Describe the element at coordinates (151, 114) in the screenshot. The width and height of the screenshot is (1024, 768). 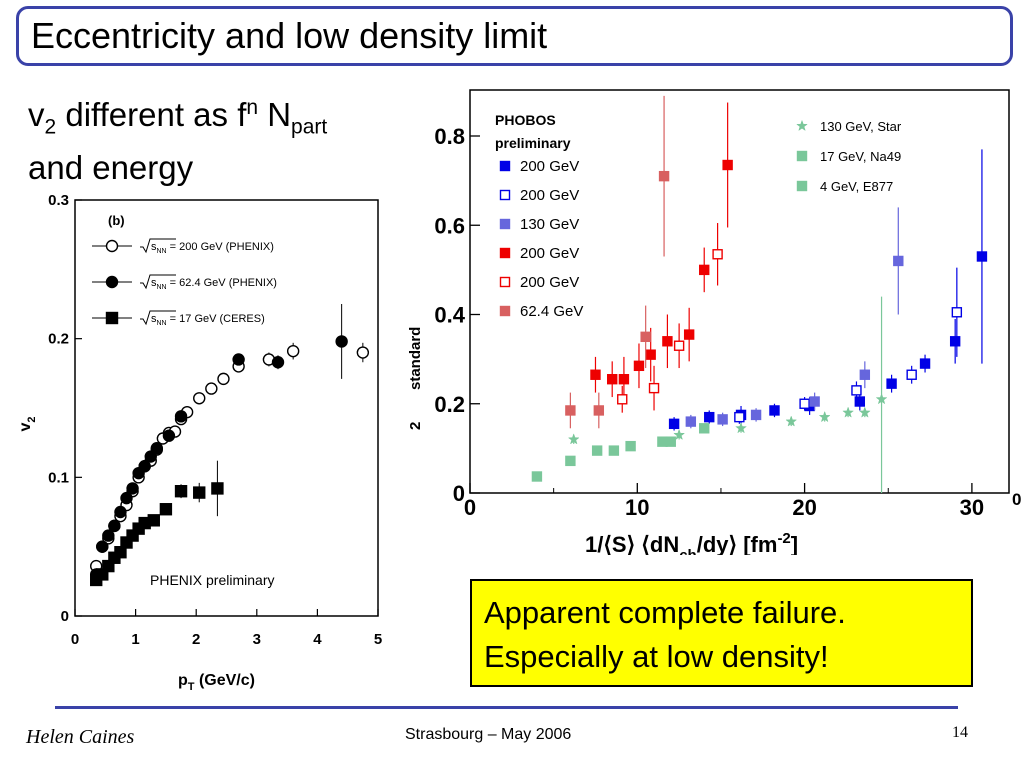
I see `subtitle-mid: different as f` at that location.